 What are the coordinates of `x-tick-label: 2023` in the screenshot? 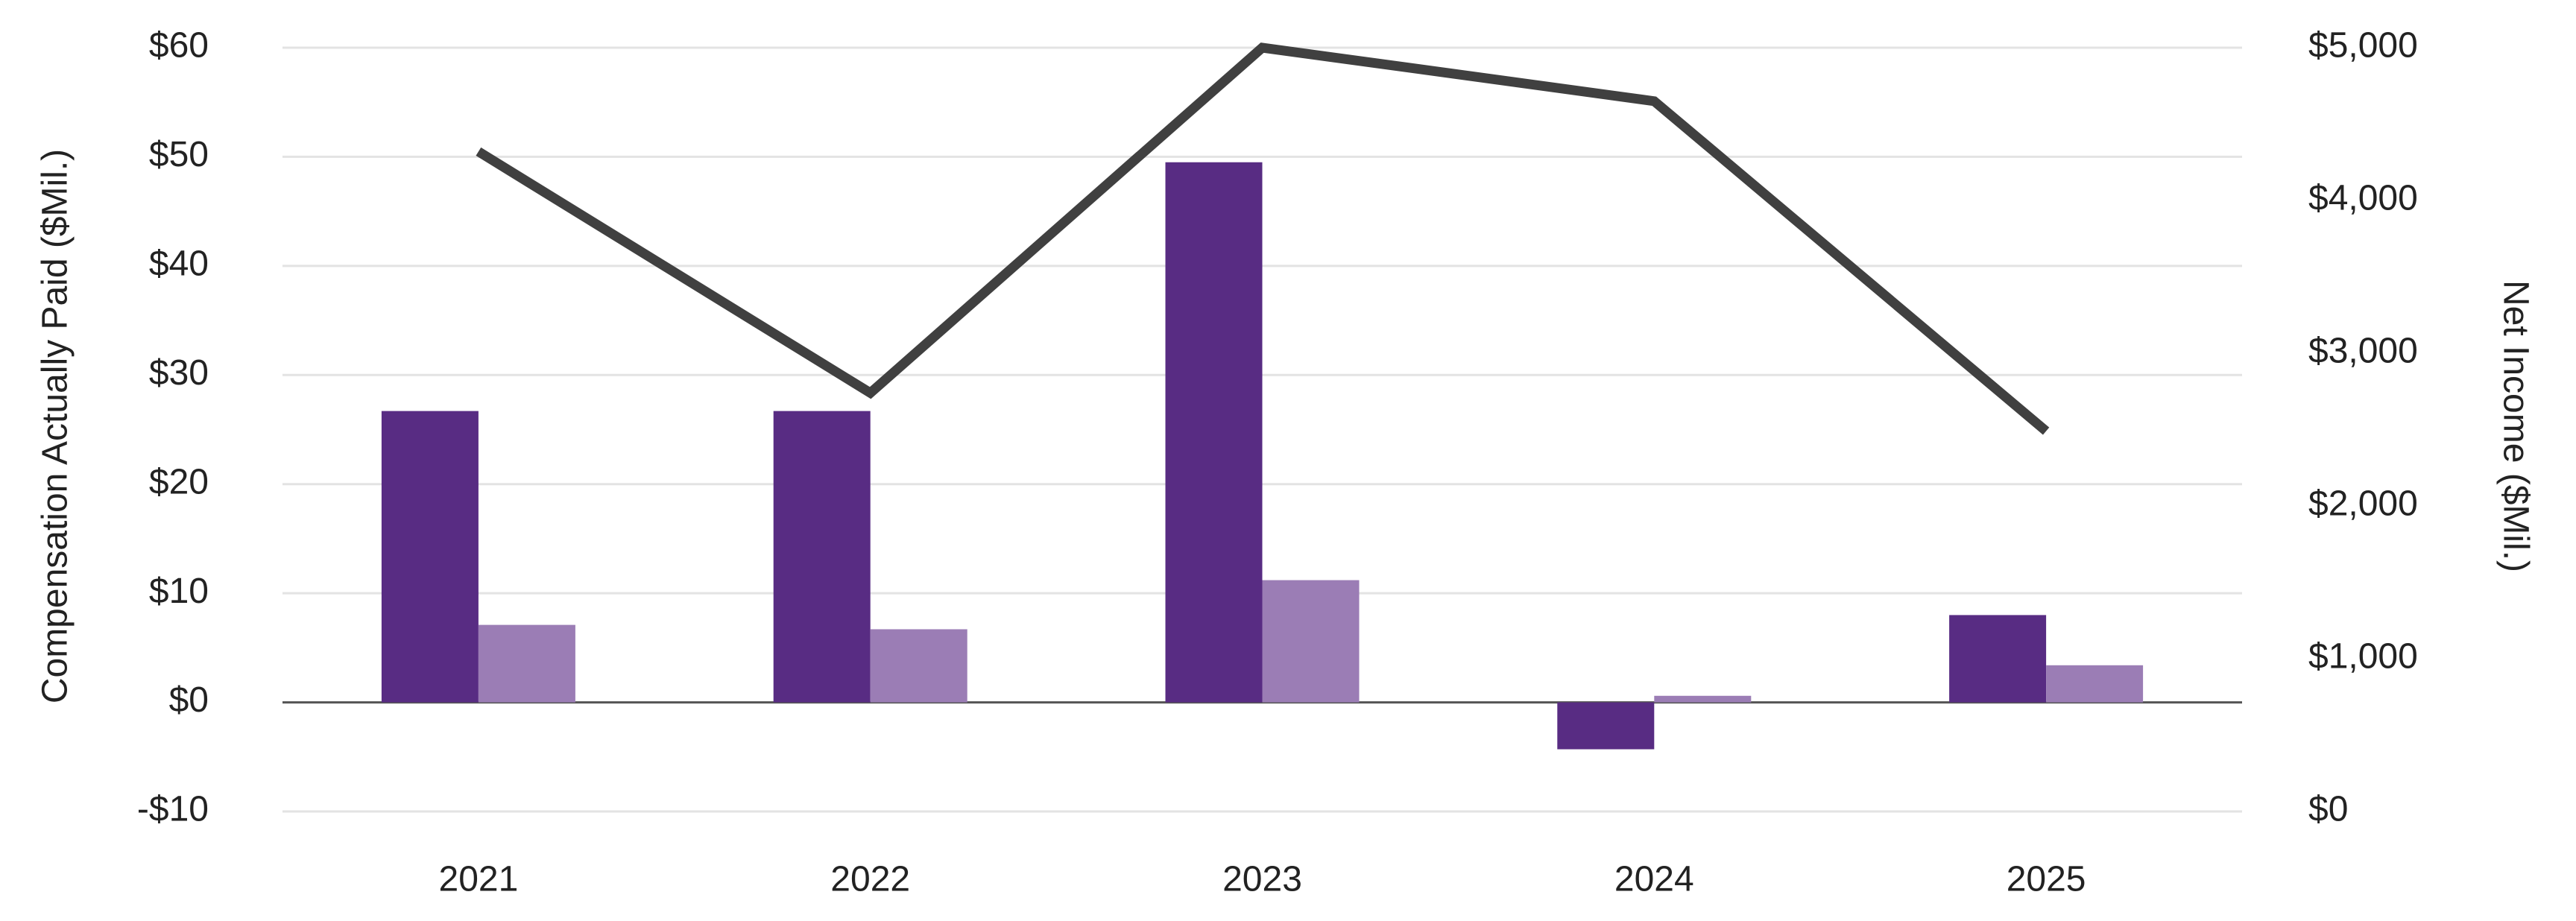 It's located at (1262, 879).